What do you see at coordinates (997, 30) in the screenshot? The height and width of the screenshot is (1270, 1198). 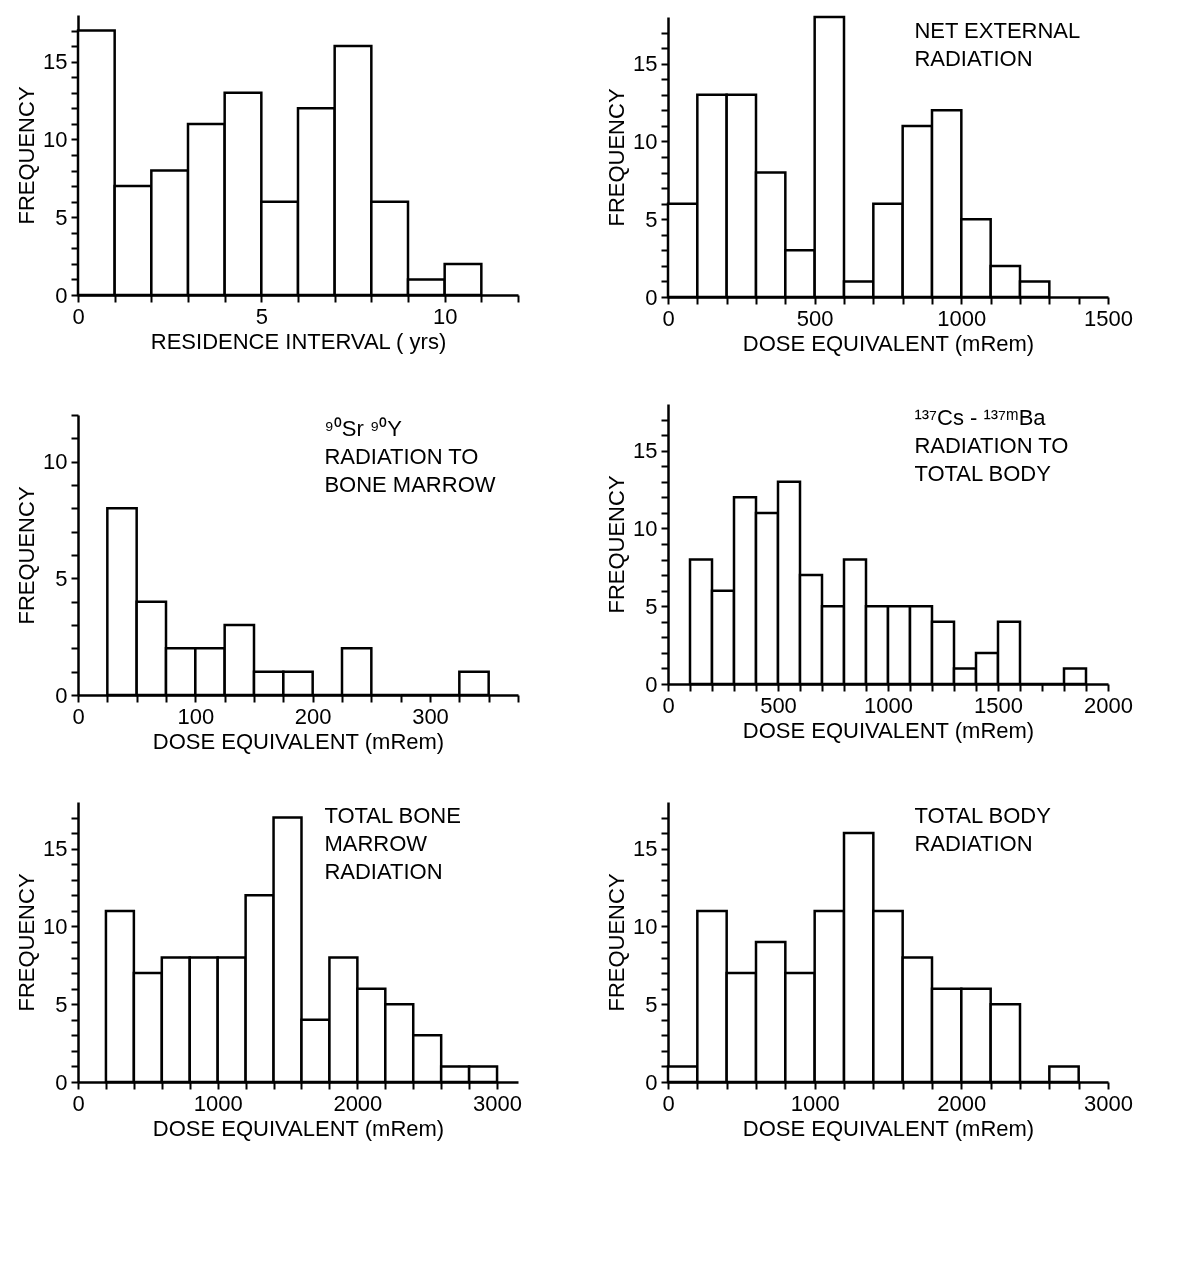 I see `annotation: NET EXTERNAL` at bounding box center [997, 30].